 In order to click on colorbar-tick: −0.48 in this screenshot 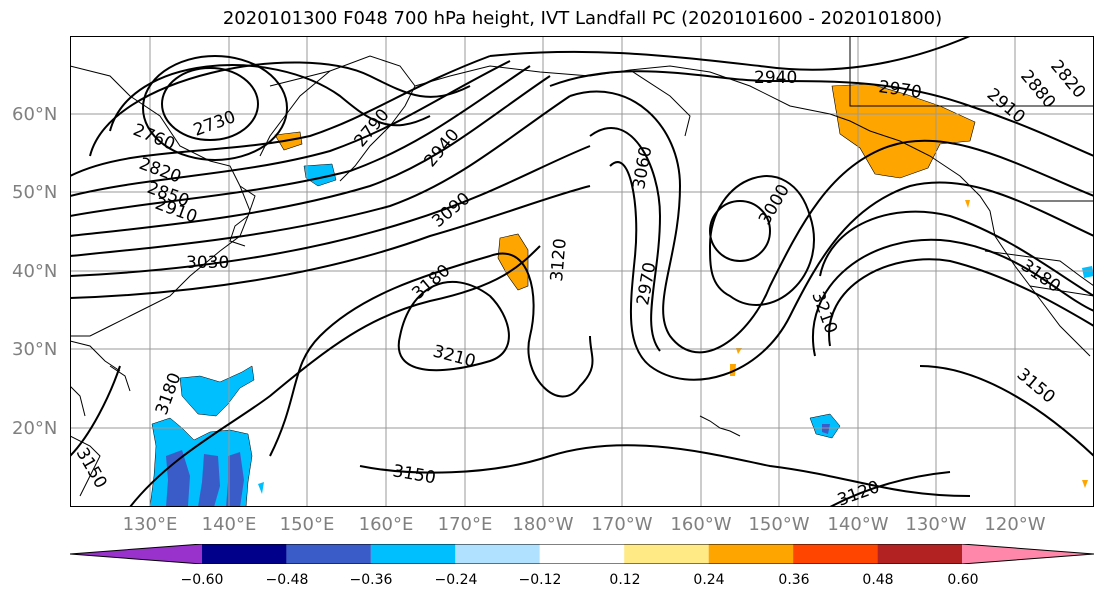, I will do `click(287, 580)`.